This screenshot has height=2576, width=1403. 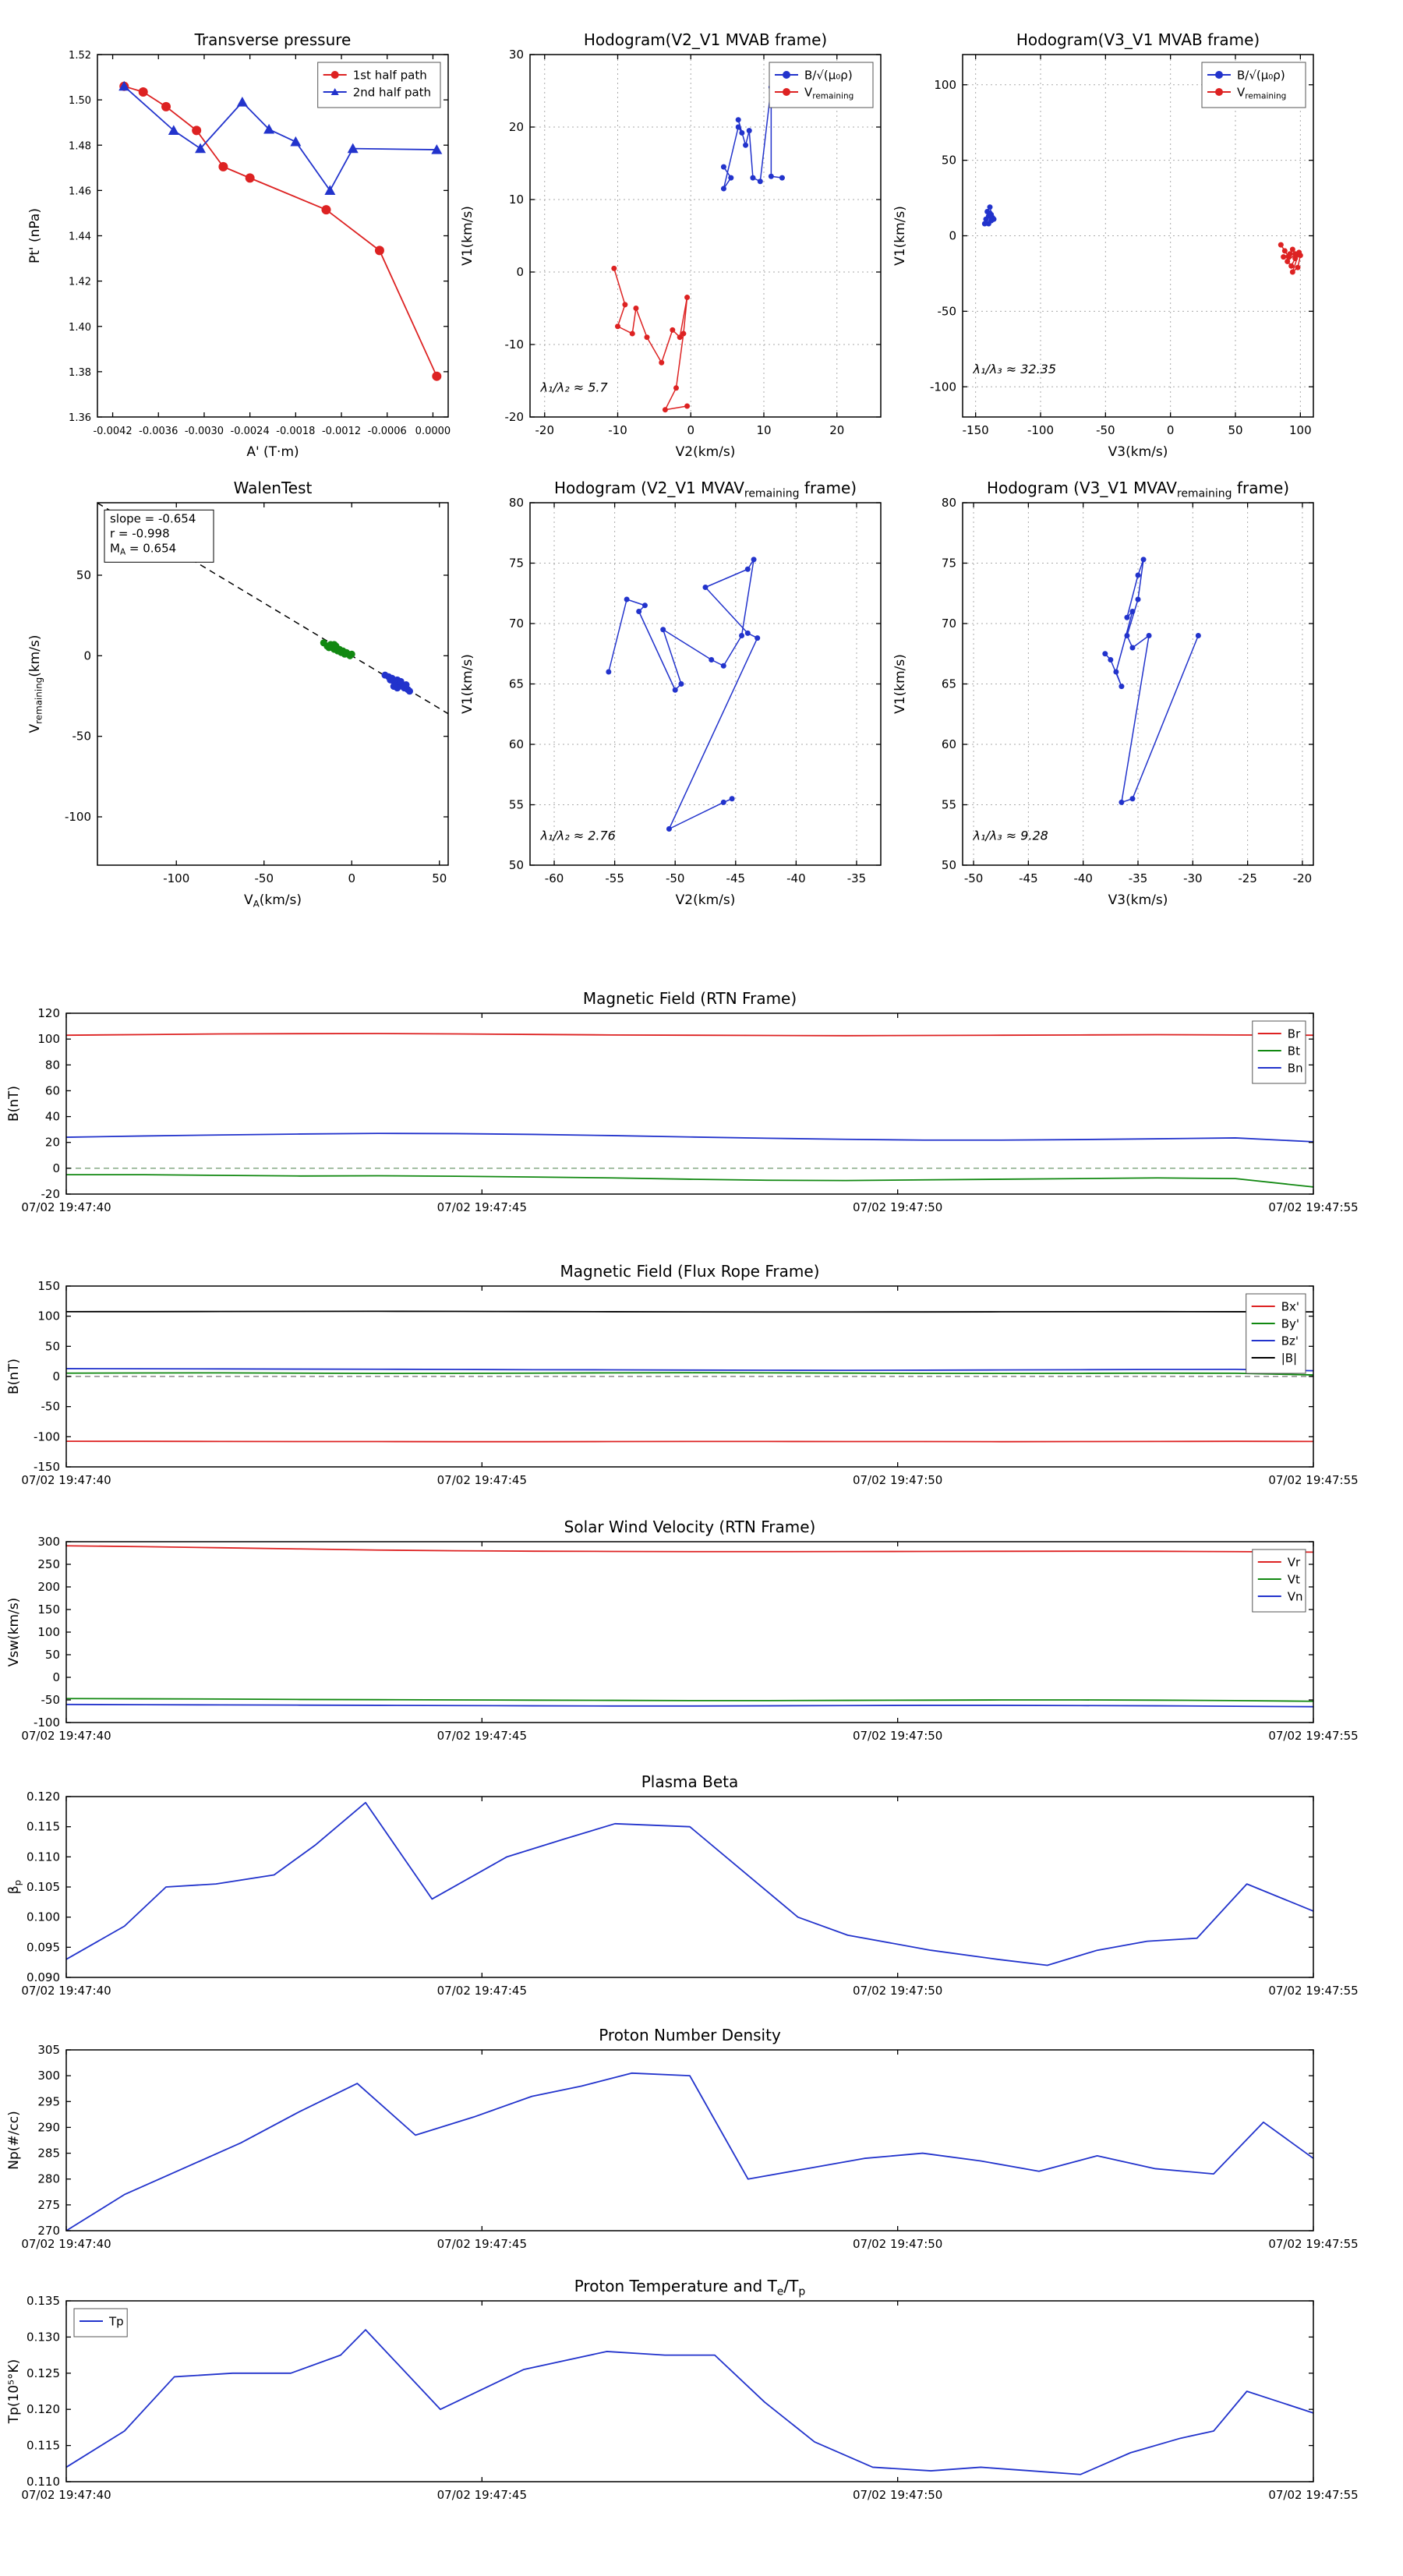 What do you see at coordinates (43, 2337) in the screenshot?
I see `svg-text: 0.130` at bounding box center [43, 2337].